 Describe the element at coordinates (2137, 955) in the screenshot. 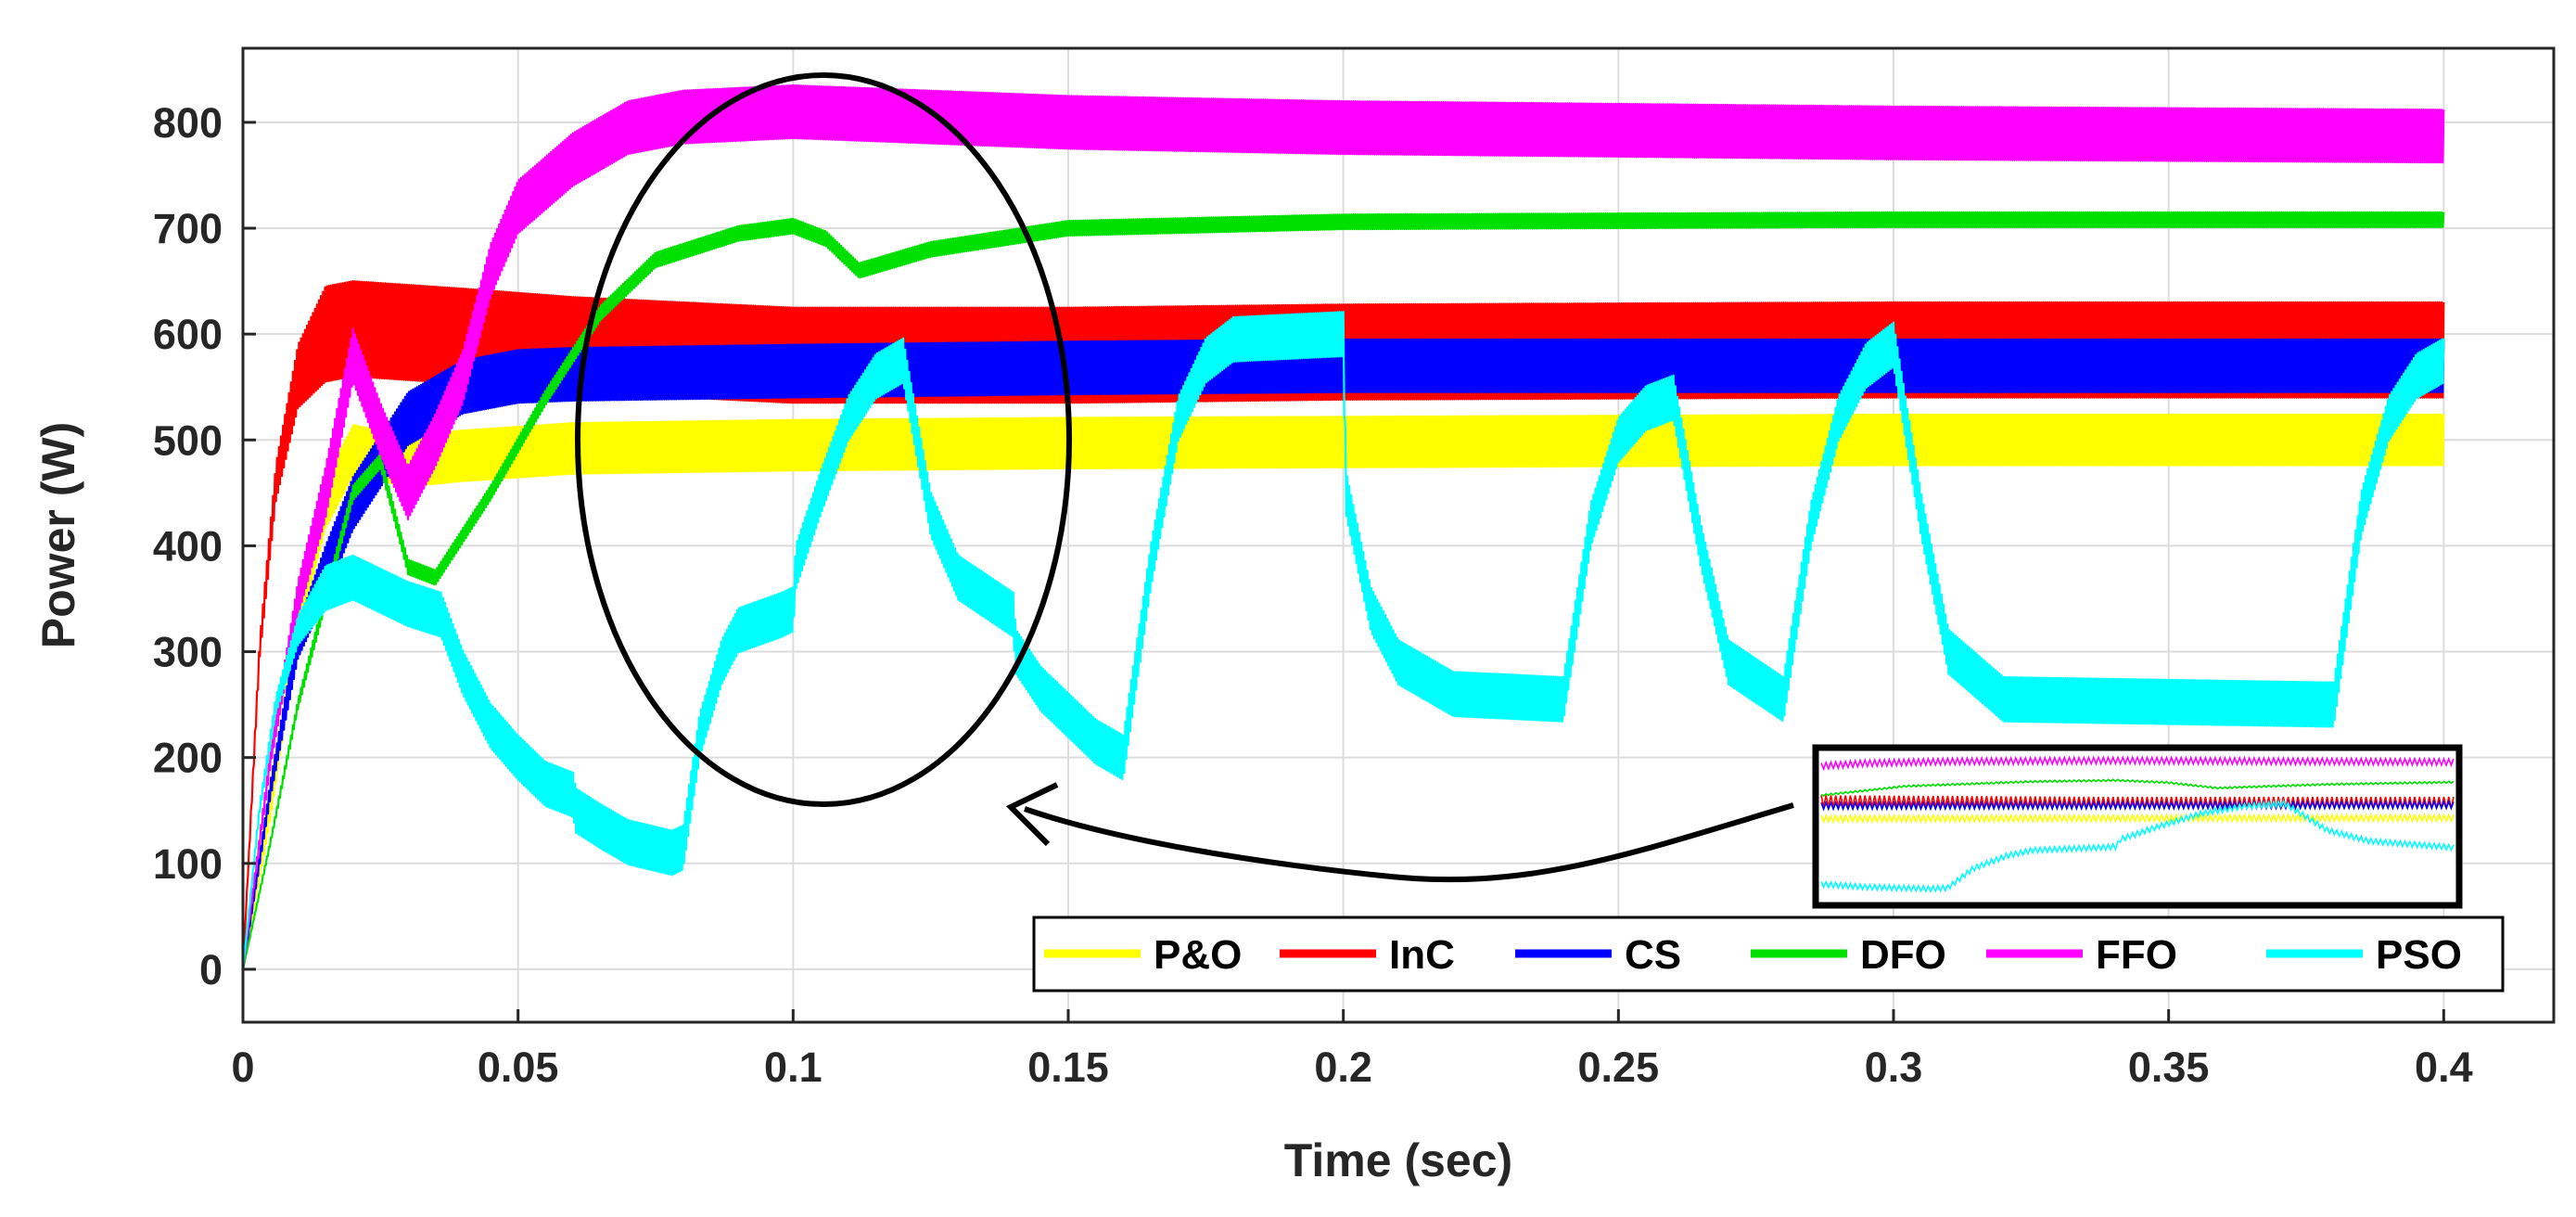

I see `legend-label-FFO: FFO` at that location.